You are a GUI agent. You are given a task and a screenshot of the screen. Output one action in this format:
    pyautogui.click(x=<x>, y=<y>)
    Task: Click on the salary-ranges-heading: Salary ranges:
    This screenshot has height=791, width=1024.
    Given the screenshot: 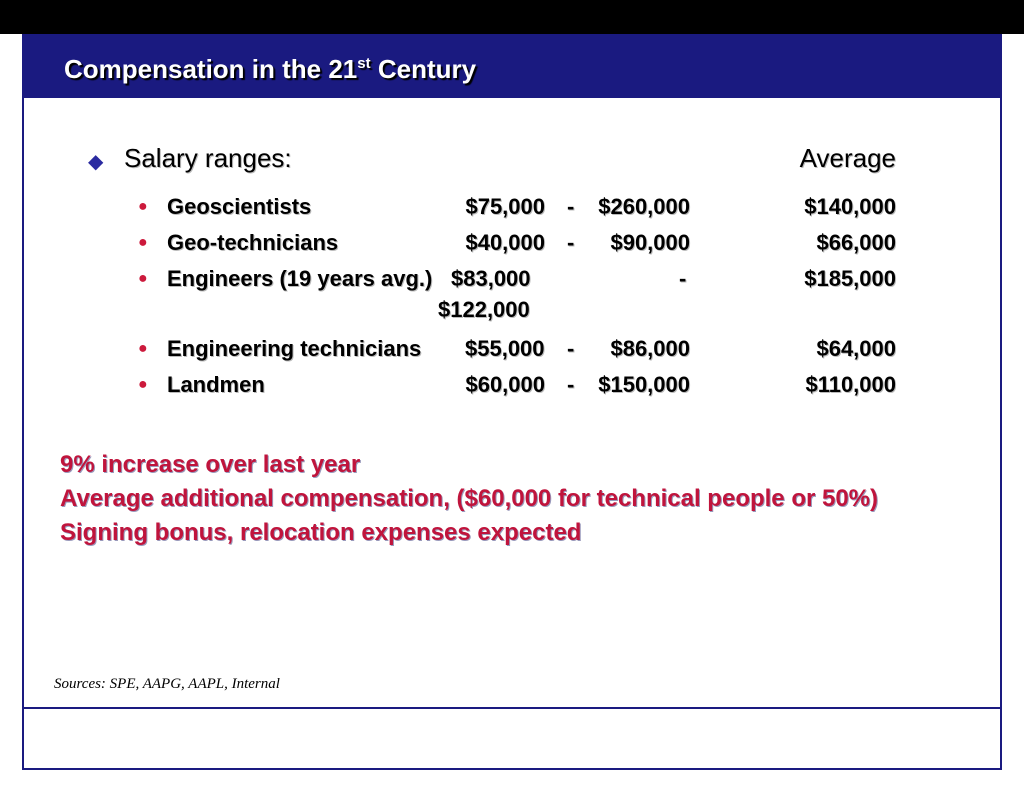 What is the action you would take?
    pyautogui.click(x=208, y=158)
    